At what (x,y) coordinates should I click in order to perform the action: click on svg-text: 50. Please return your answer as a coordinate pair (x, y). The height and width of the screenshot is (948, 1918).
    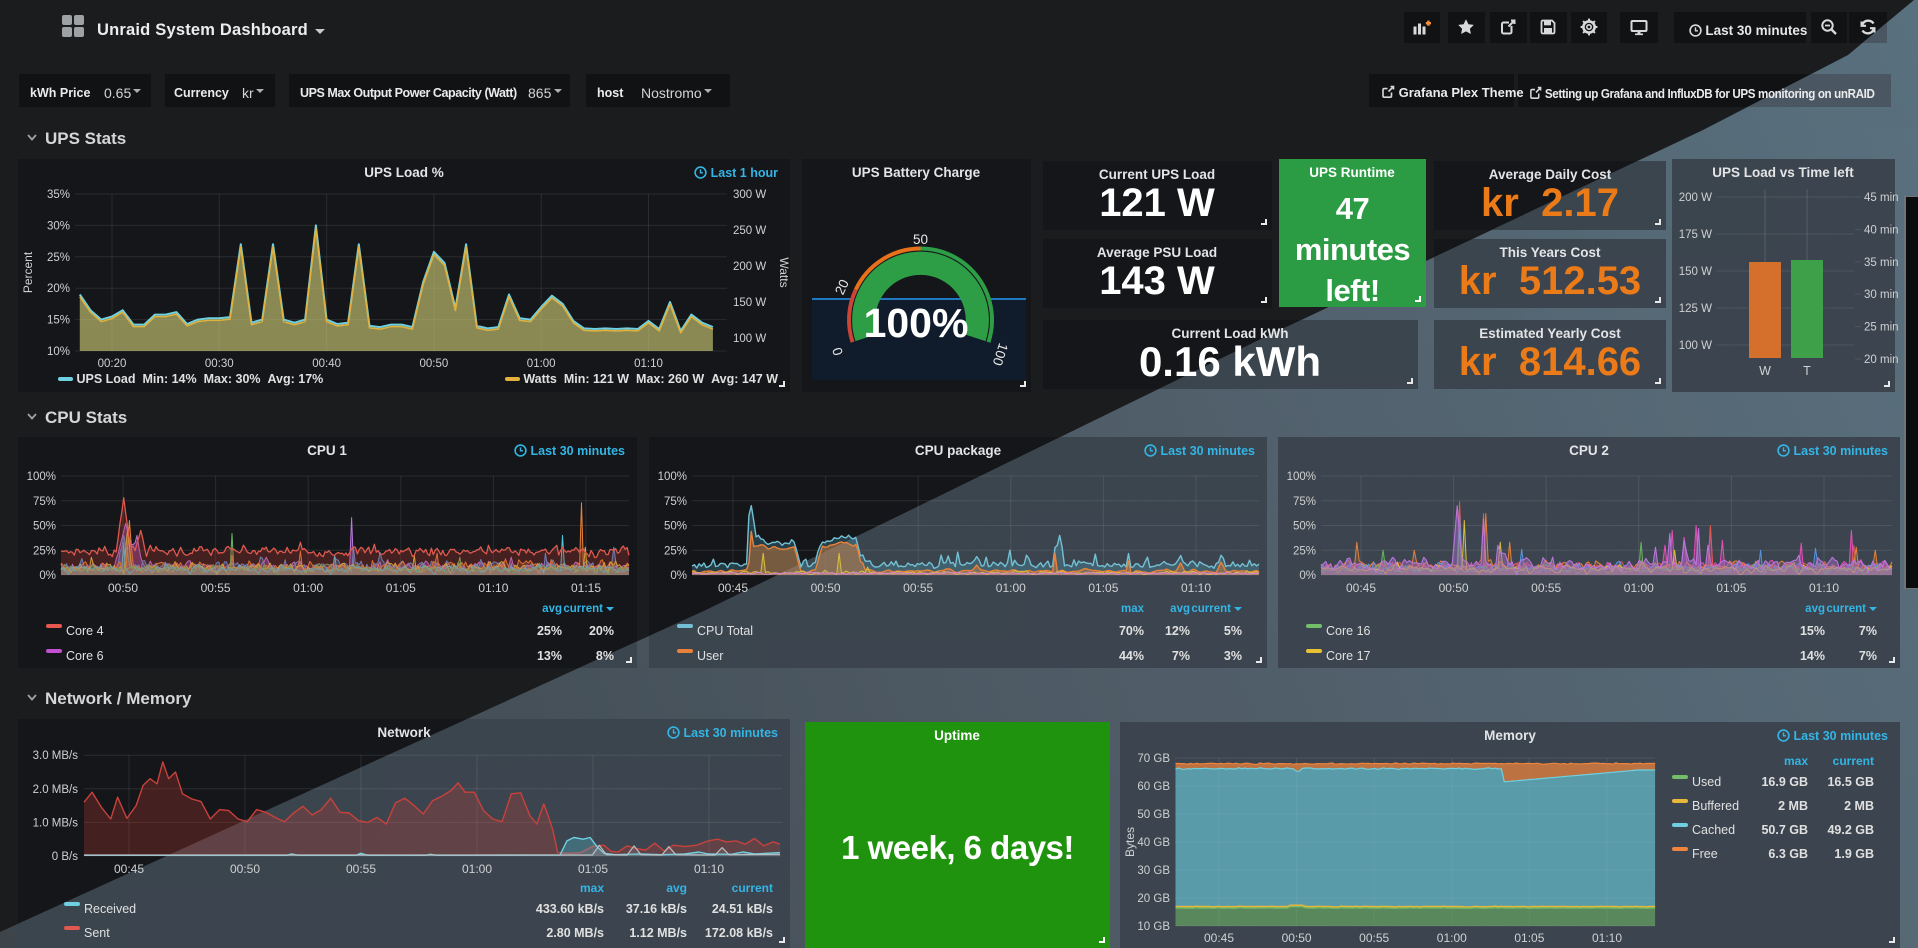
    Looking at the image, I should click on (920, 239).